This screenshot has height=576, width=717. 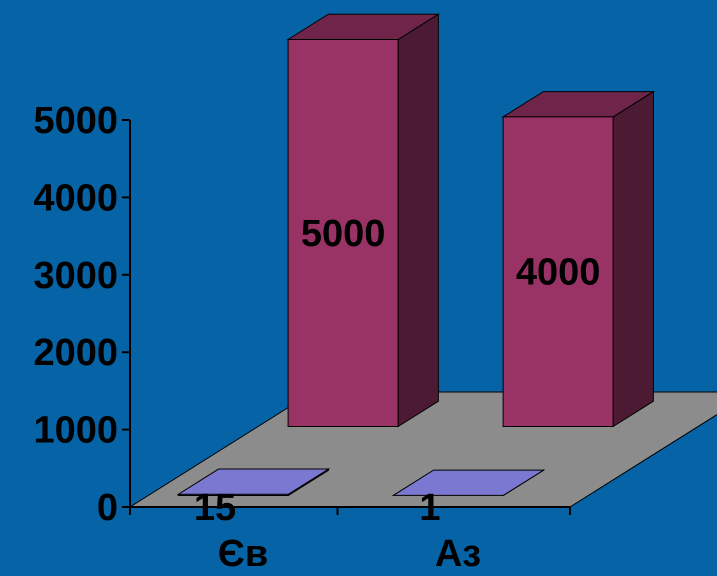 What do you see at coordinates (75, 431) in the screenshot?
I see `y-tick-label: 1000` at bounding box center [75, 431].